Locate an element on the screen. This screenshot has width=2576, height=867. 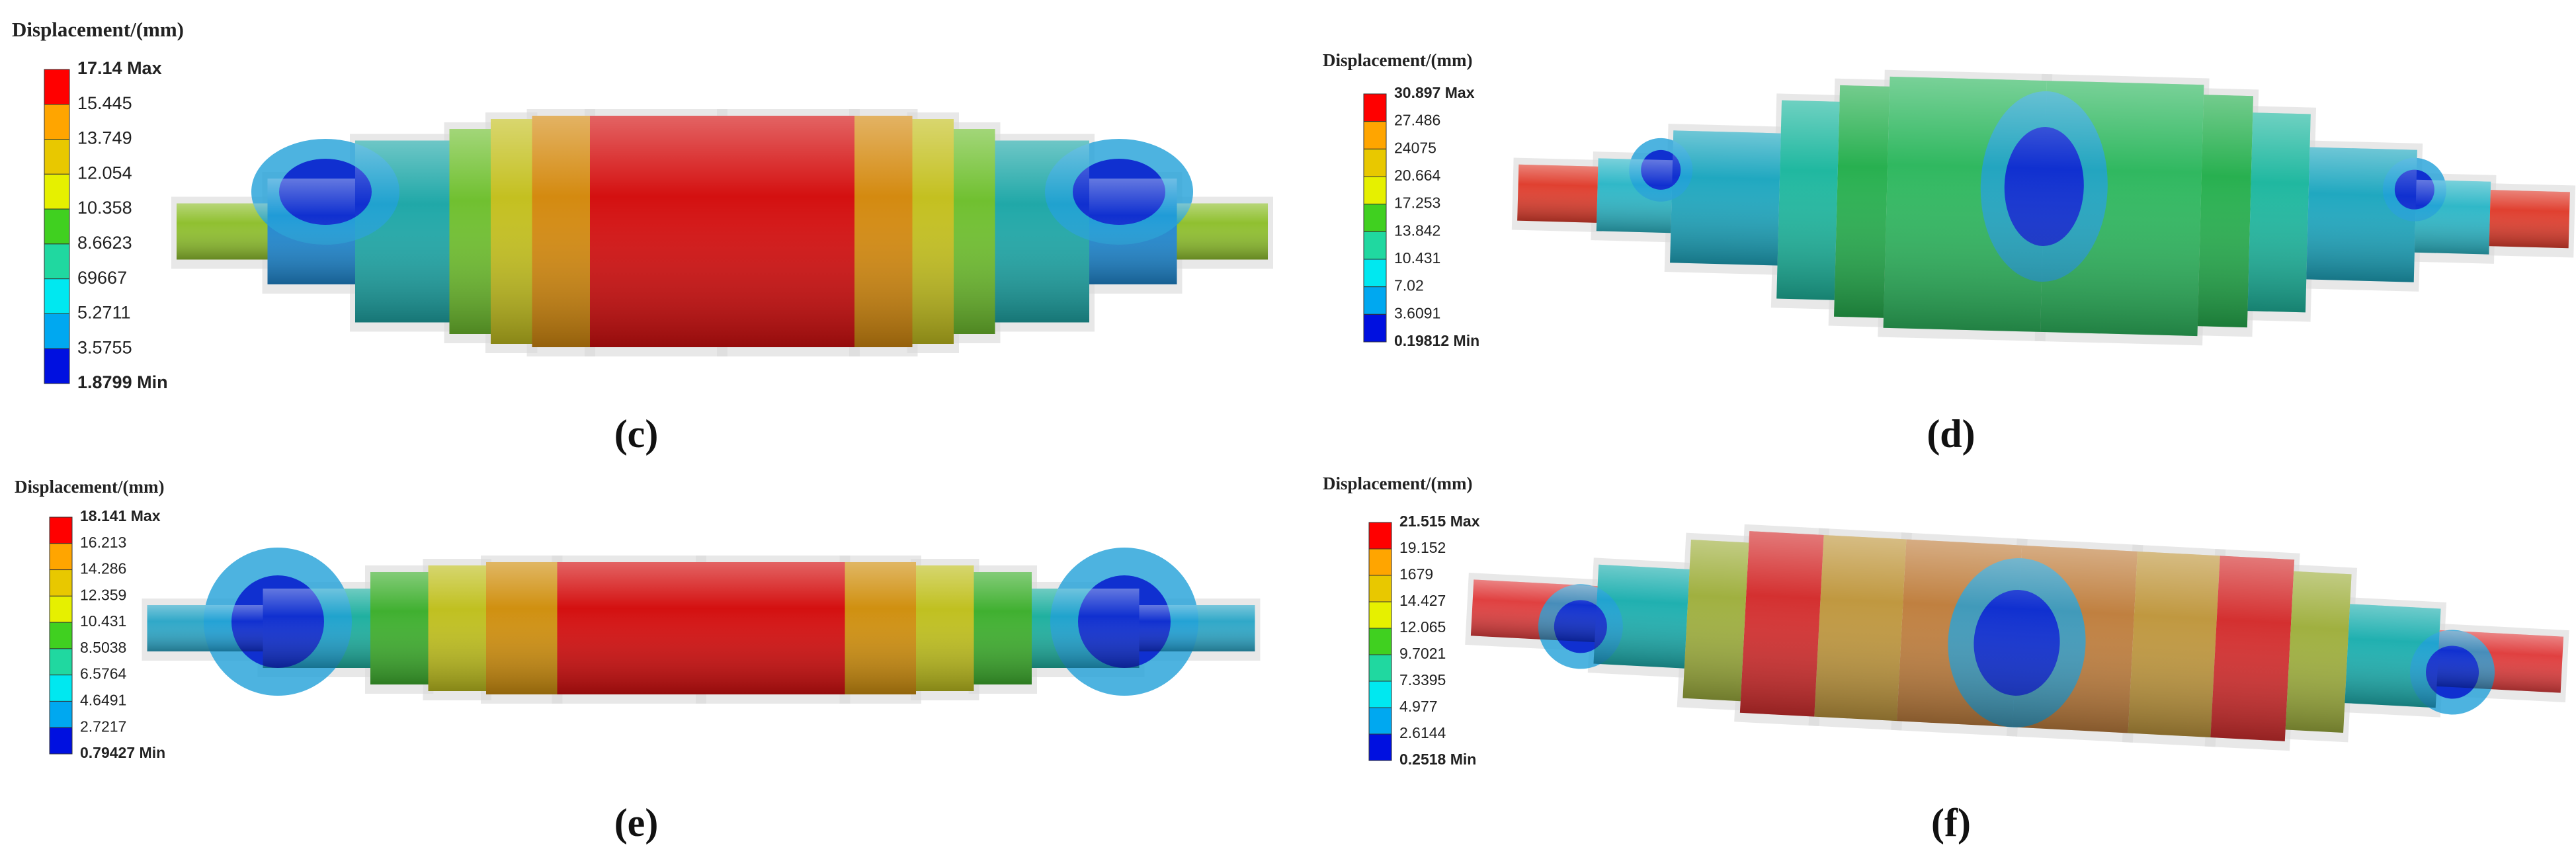
legend-label: 5.2711 is located at coordinates (104, 313).